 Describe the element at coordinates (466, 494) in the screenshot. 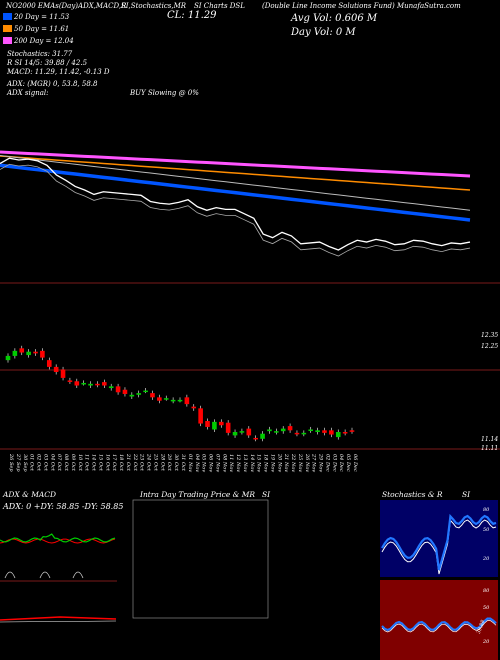

I see `stoch-si-label: SI` at that location.